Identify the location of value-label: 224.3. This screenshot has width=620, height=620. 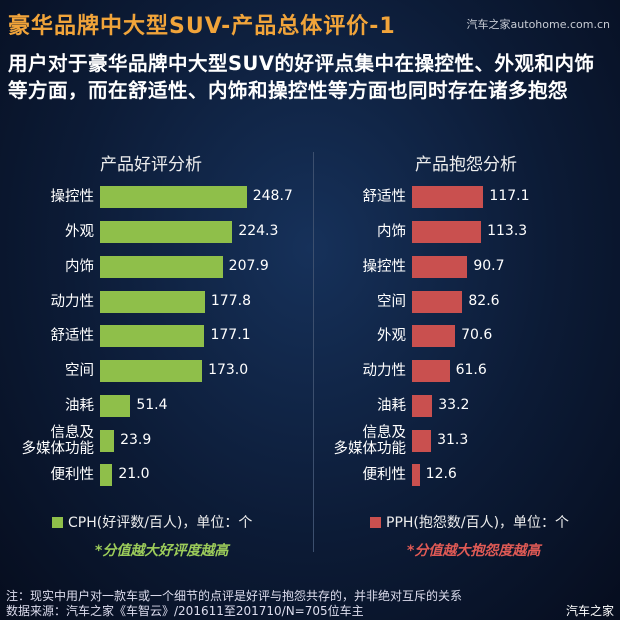
(258, 231).